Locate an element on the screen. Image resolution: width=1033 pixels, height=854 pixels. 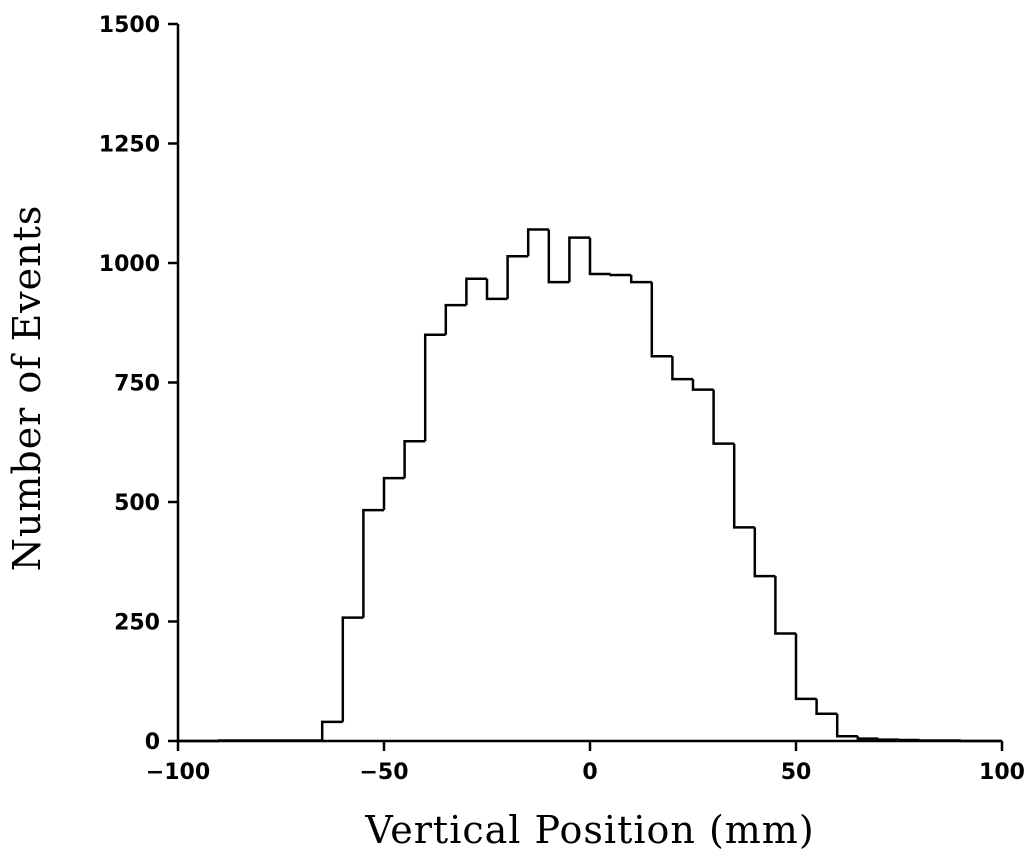
x-tick-label: −100 is located at coordinates (178, 772).